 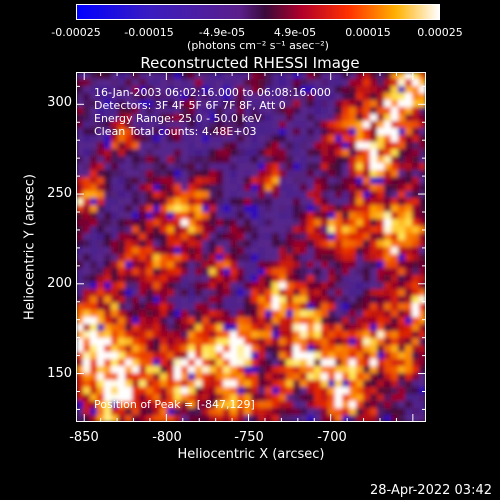 What do you see at coordinates (250, 63) in the screenshot?
I see `chart-title: Reconstructed RHESSI Image` at bounding box center [250, 63].